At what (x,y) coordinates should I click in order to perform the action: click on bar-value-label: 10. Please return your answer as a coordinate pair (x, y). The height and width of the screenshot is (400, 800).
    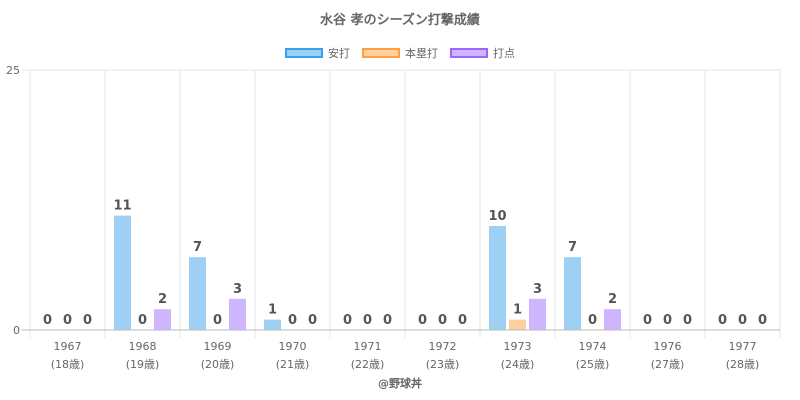
    Looking at the image, I should click on (497, 216).